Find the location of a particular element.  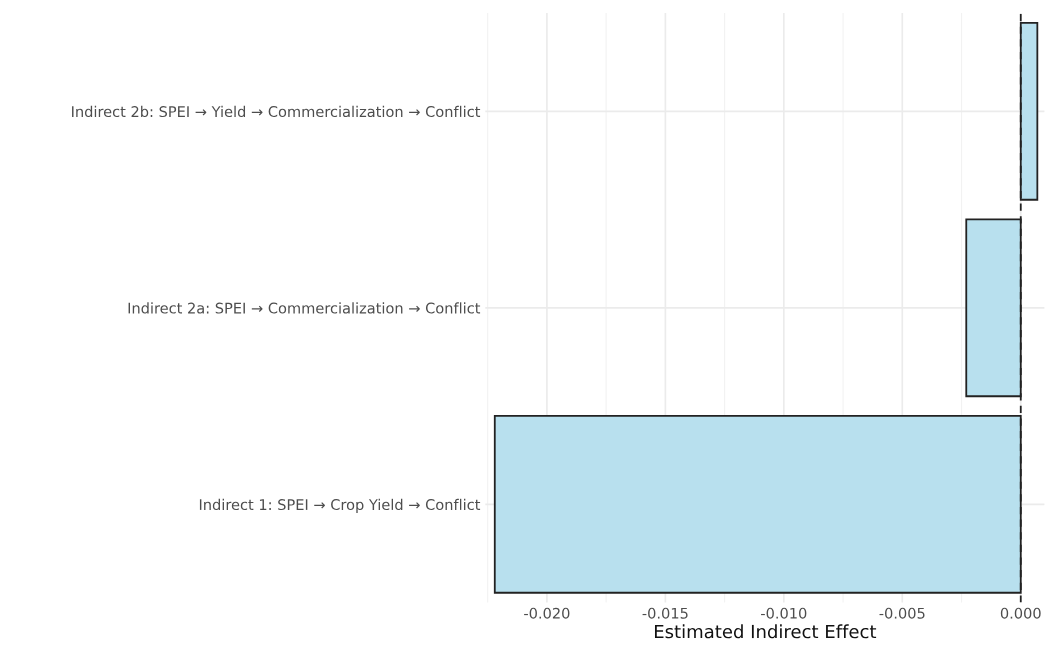

y-tick-label: Indirect 2b: SPEI → Yield → Commercialization → Conflict is located at coordinates (276, 111).